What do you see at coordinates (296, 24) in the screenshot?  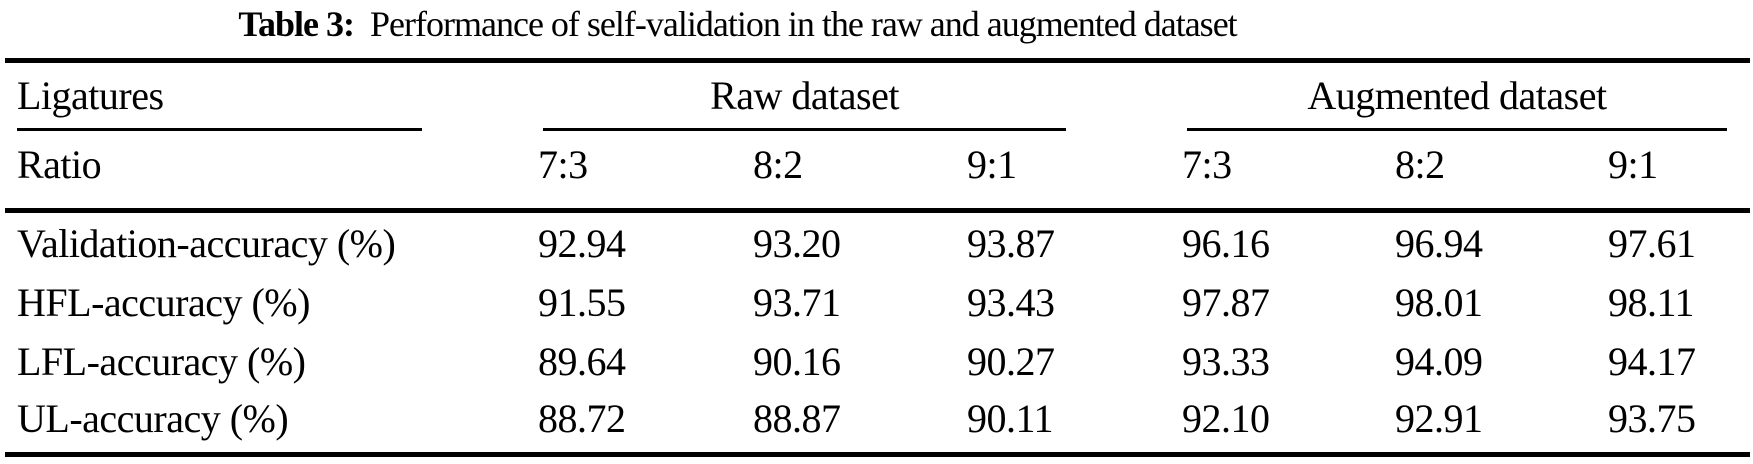 I see `caption-label: Table 3:` at bounding box center [296, 24].